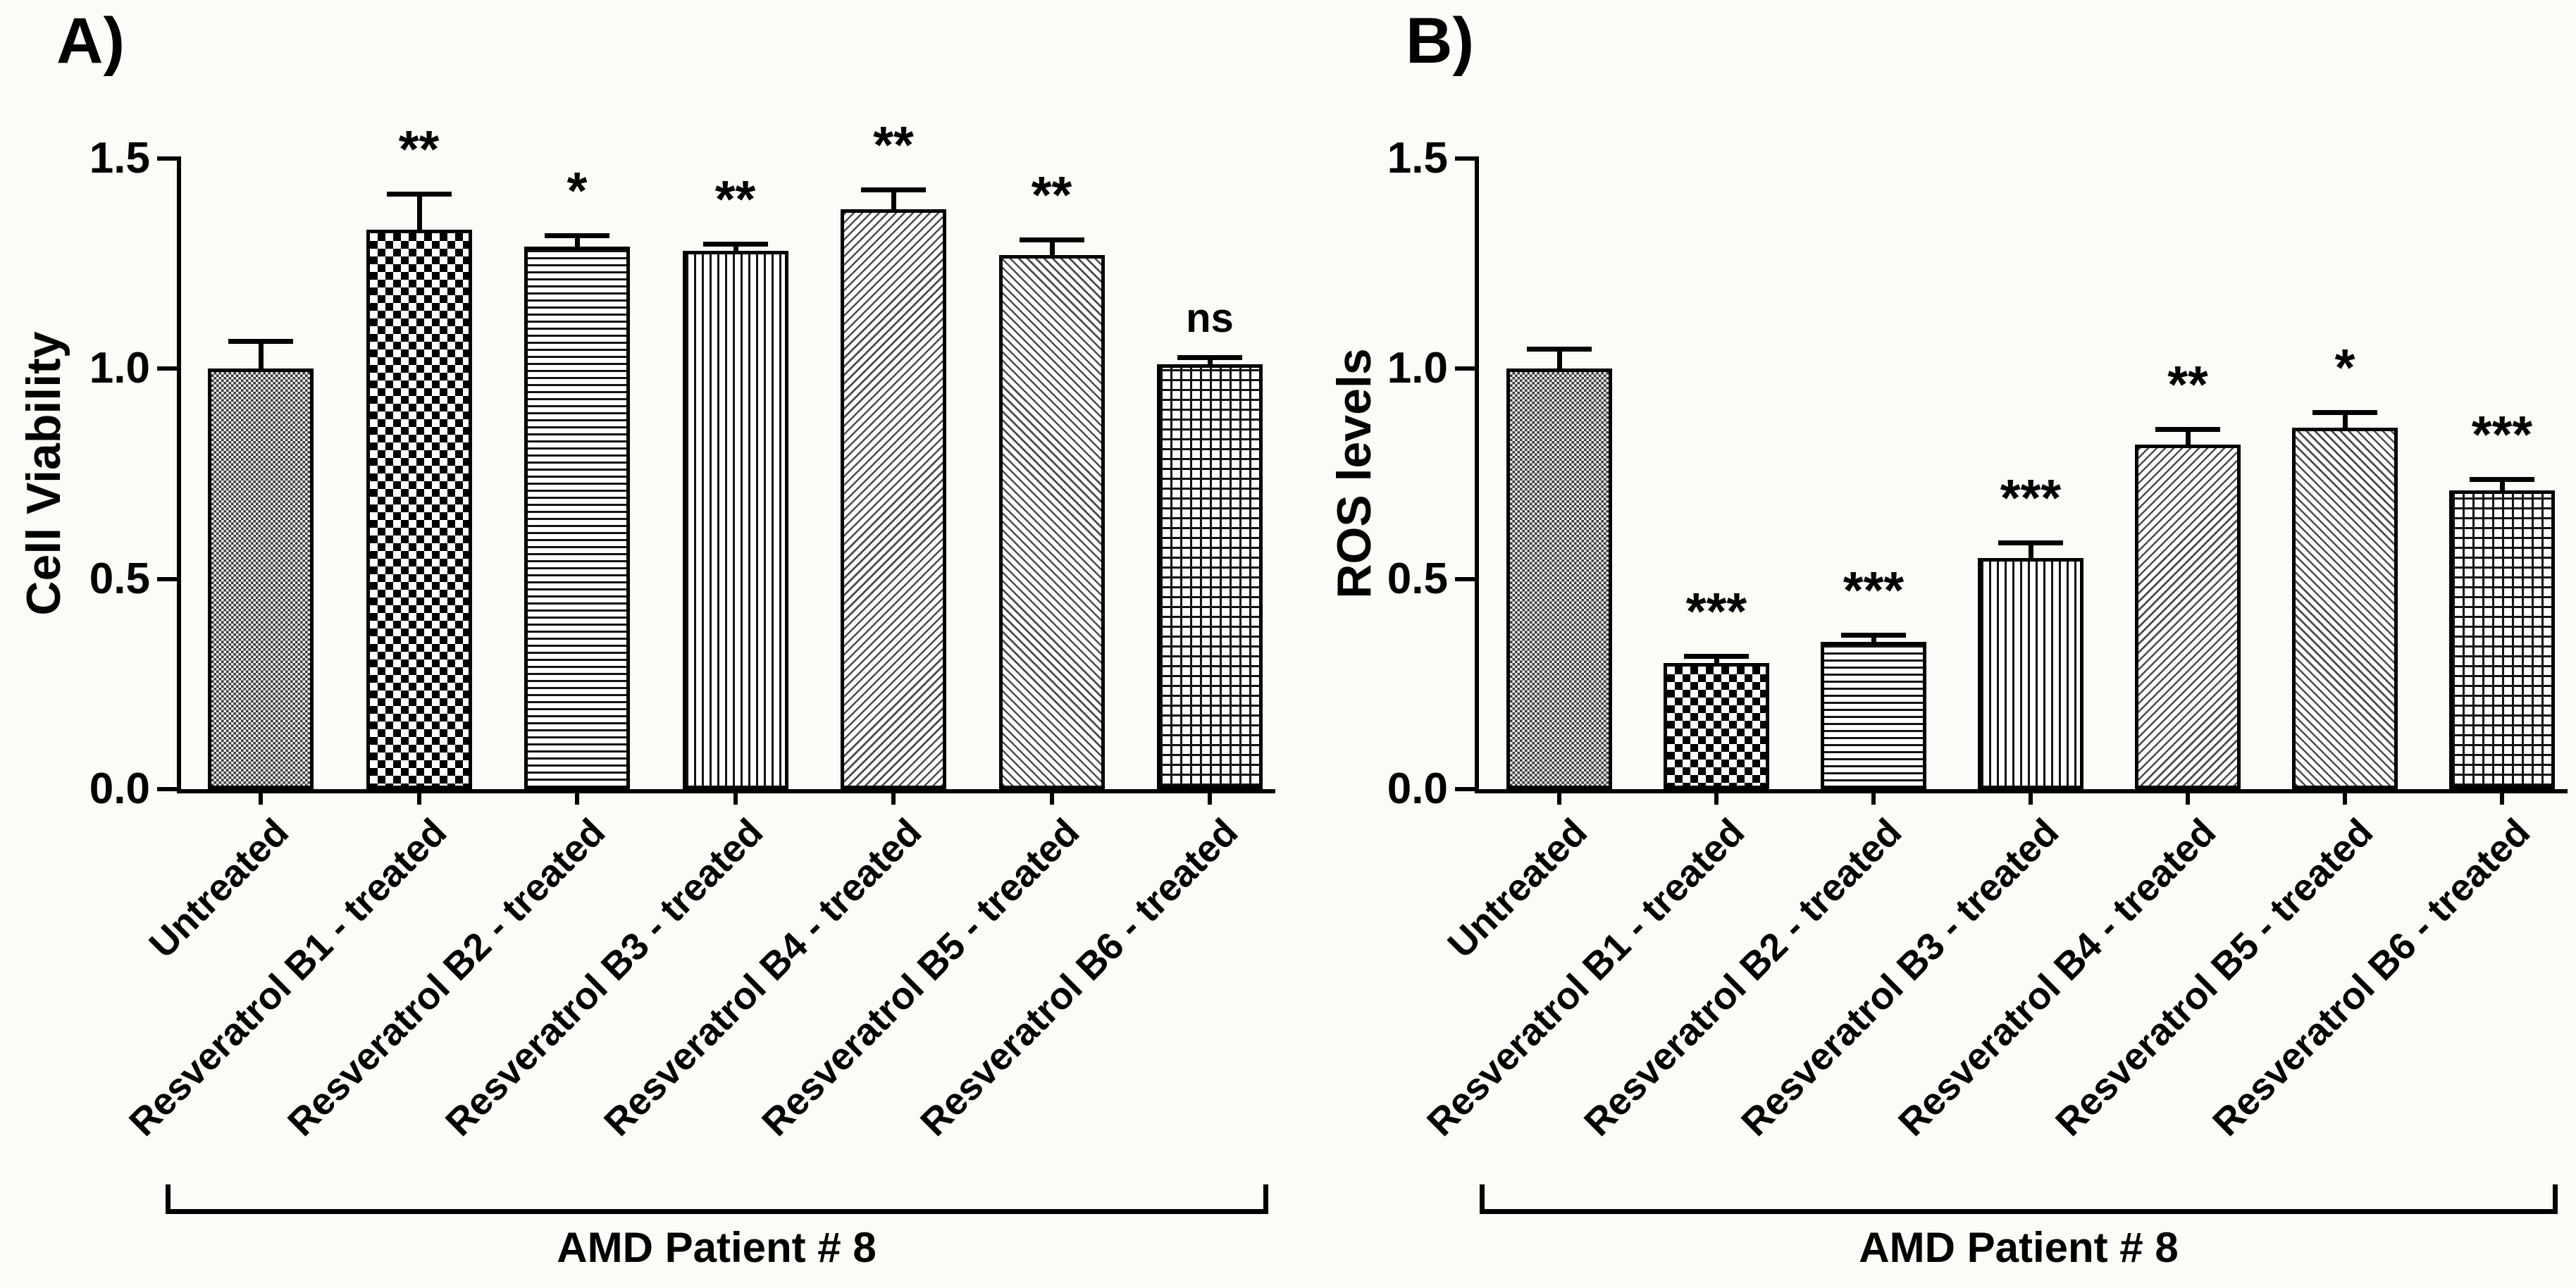 This screenshot has height=1288, width=2576. I want to click on y-tick-label: 1.5, so click(1417, 158).